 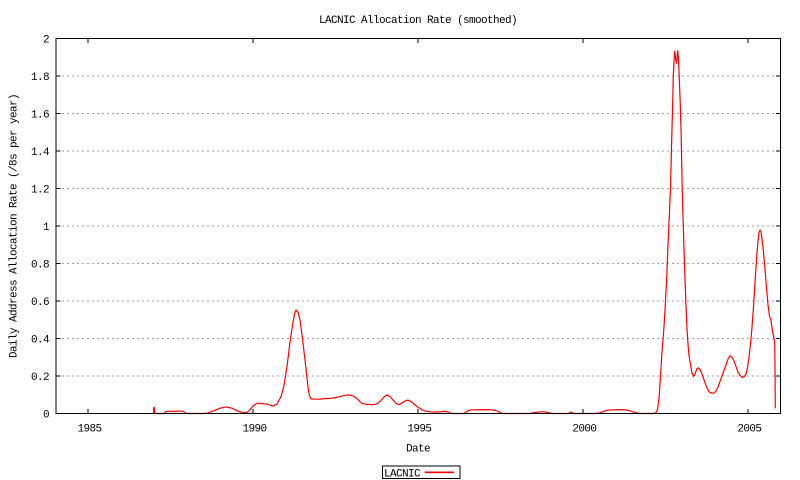 What do you see at coordinates (584, 430) in the screenshot?
I see `svg-text: 2000` at bounding box center [584, 430].